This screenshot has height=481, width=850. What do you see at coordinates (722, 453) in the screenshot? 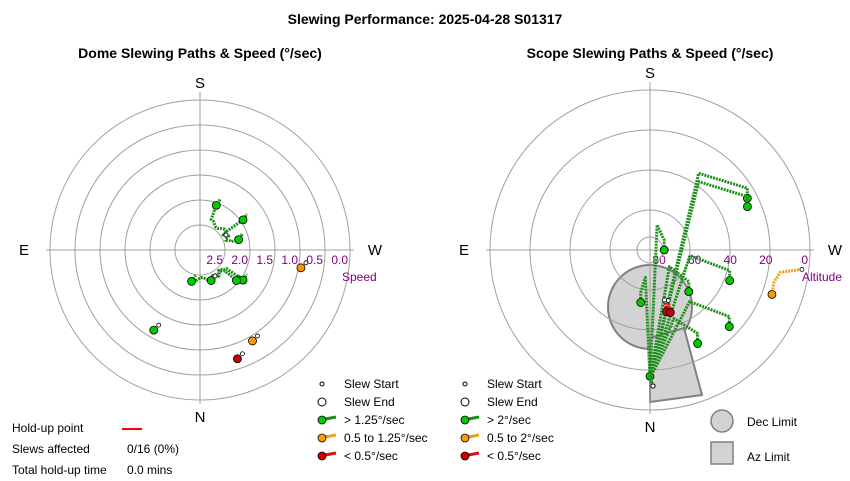
I see `az-limit-legend-icon` at bounding box center [722, 453].